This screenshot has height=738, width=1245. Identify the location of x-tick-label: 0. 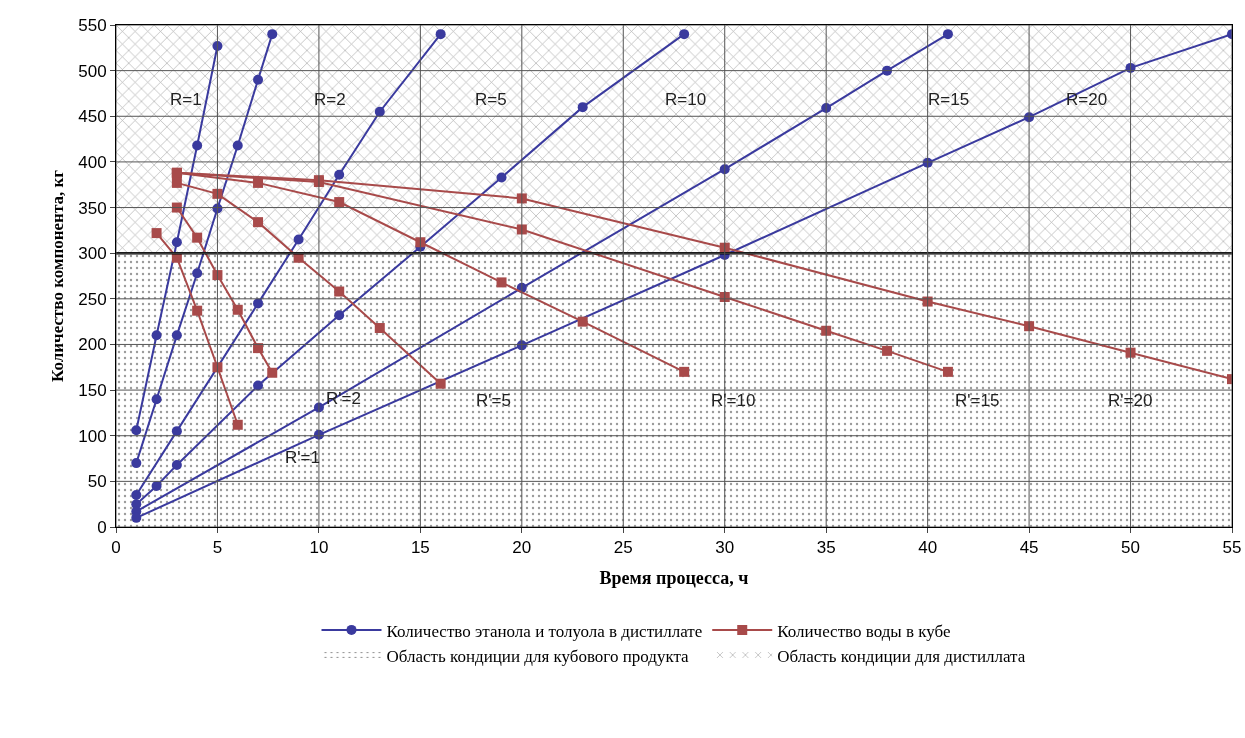
(116, 548).